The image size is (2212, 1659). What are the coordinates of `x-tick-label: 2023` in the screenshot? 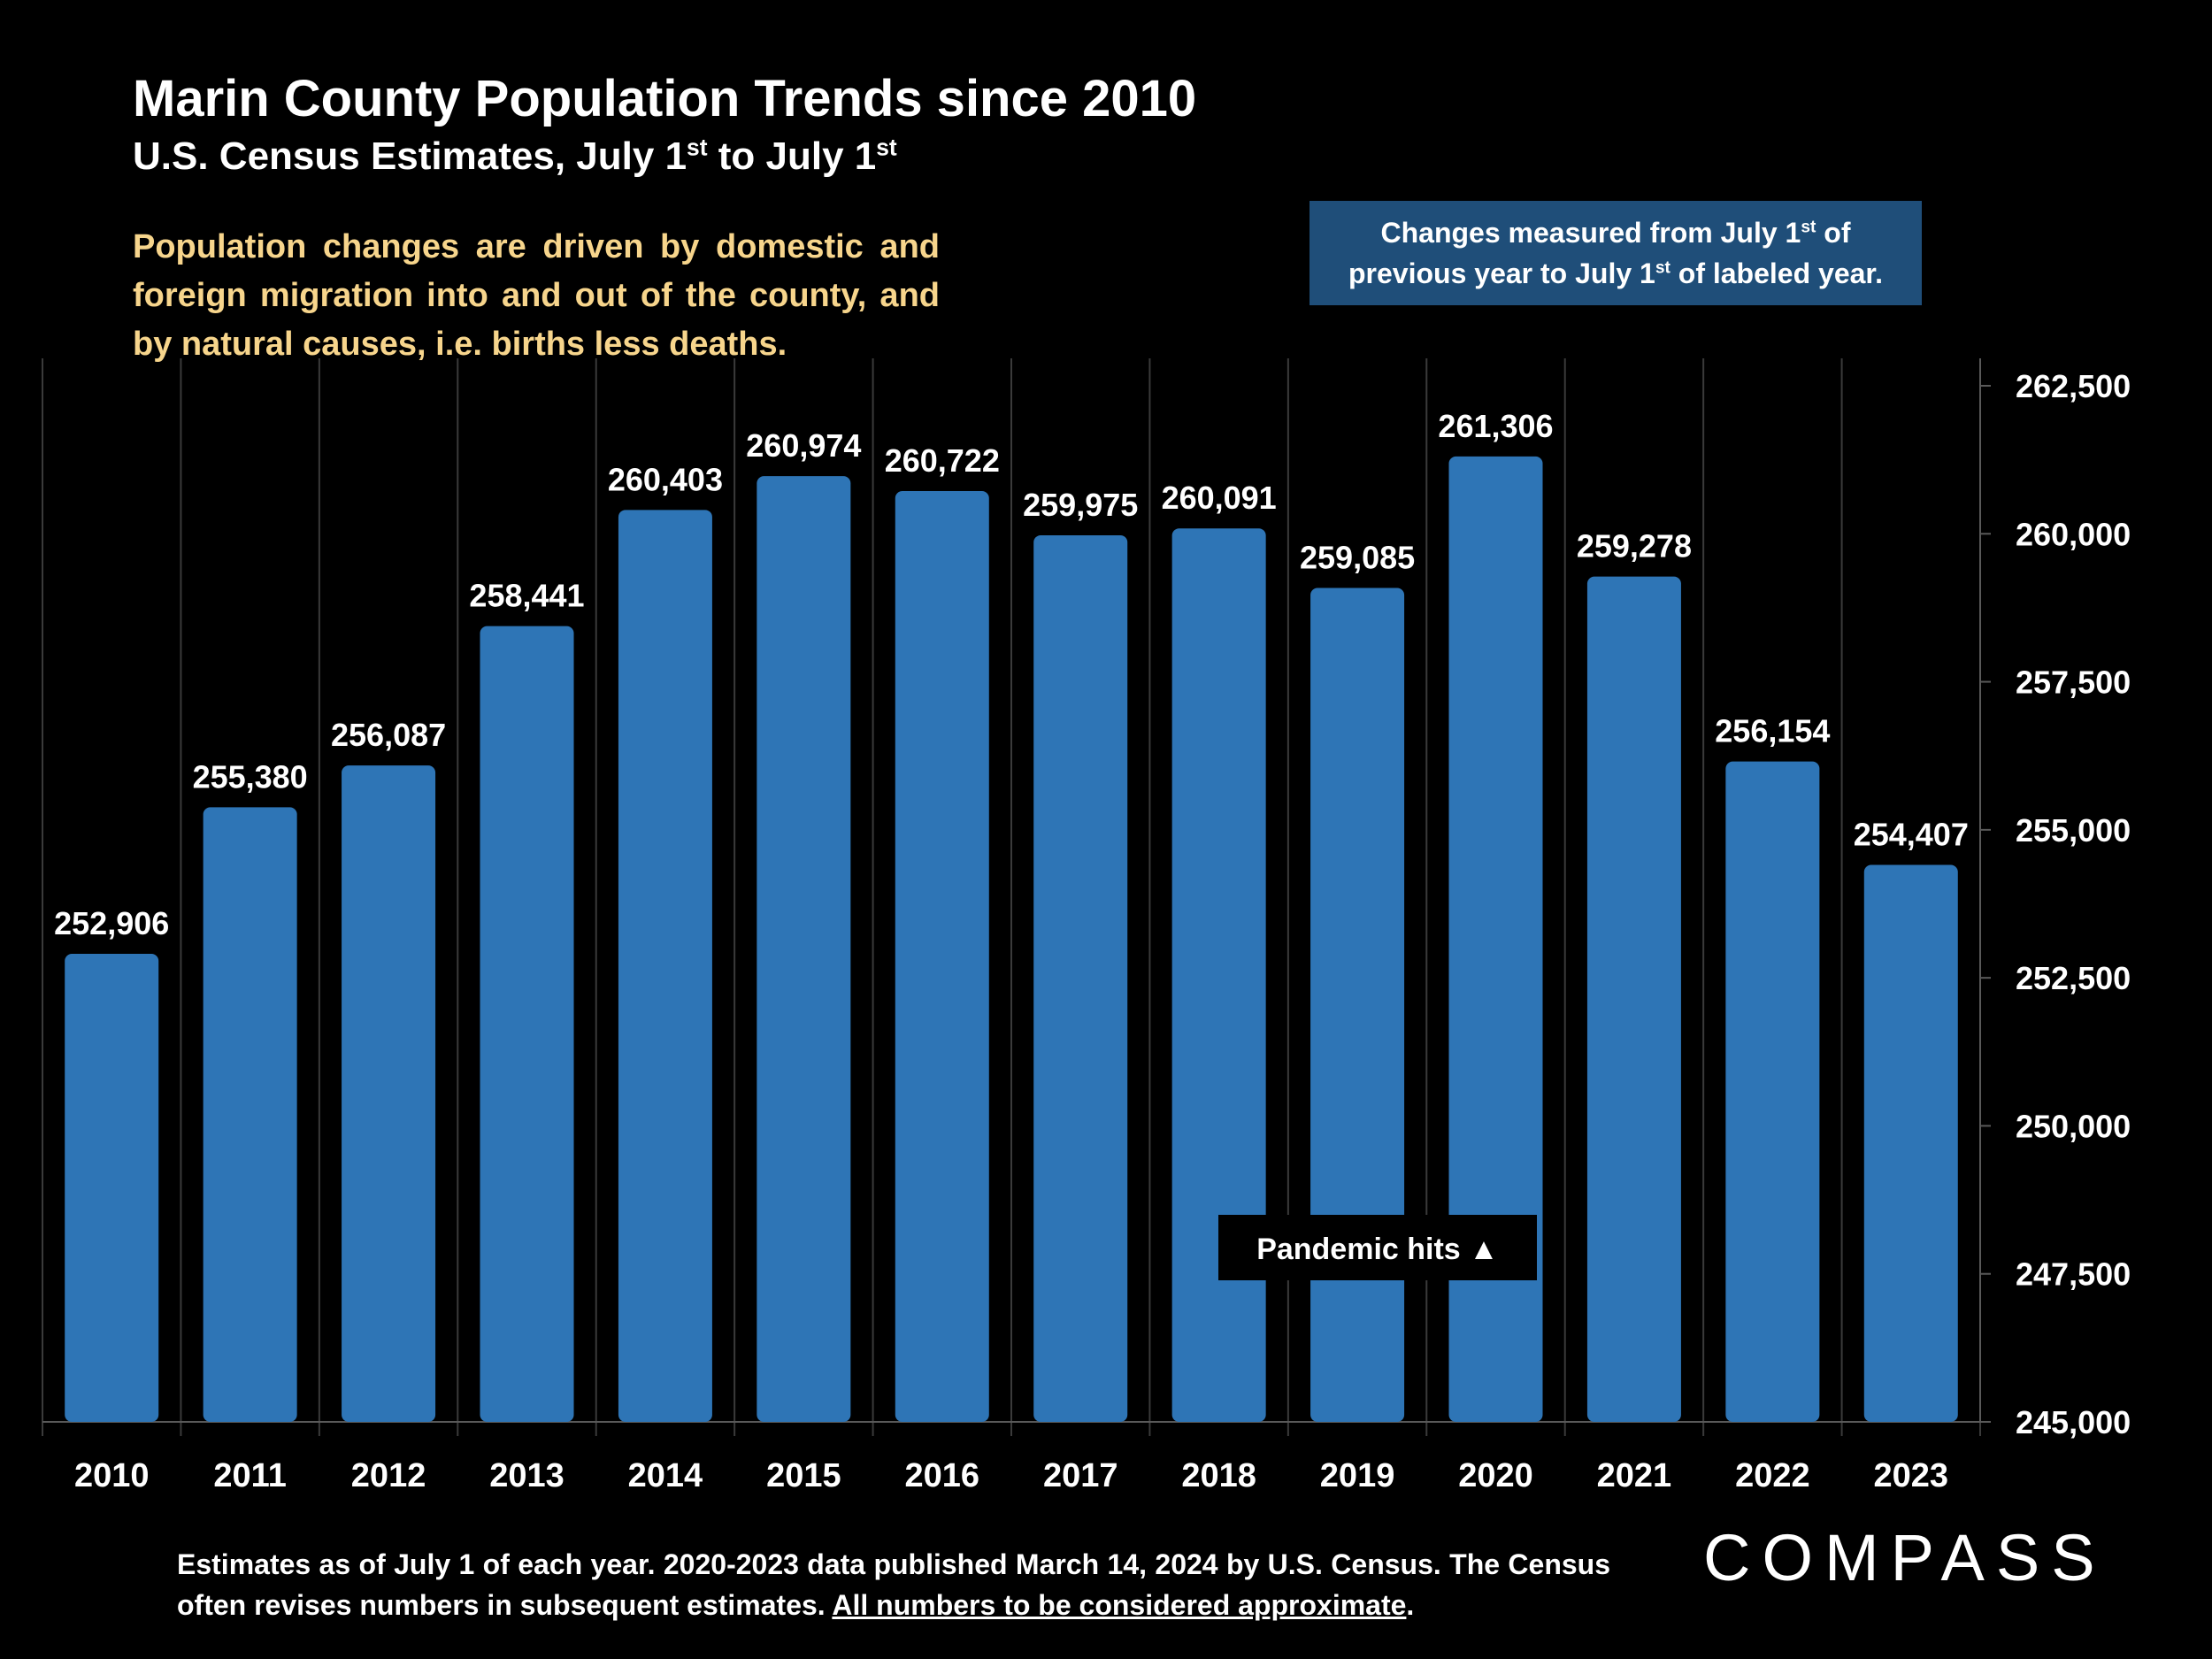 It's located at (1912, 1475).